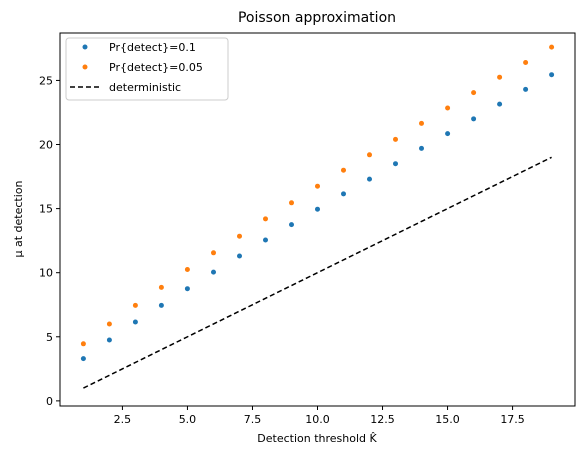  Describe the element at coordinates (123, 419) in the screenshot. I see `x-tick-label: 2.5` at that location.